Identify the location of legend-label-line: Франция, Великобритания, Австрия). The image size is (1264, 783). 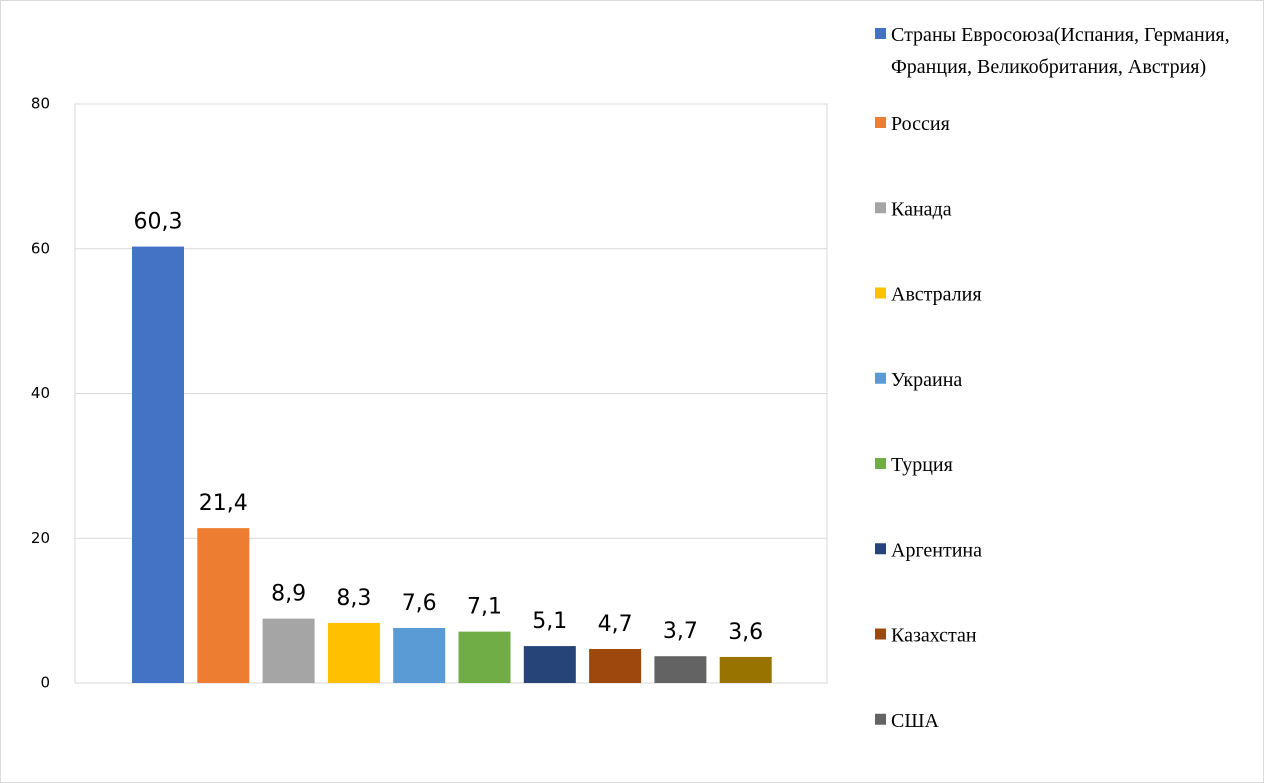
(1048, 67).